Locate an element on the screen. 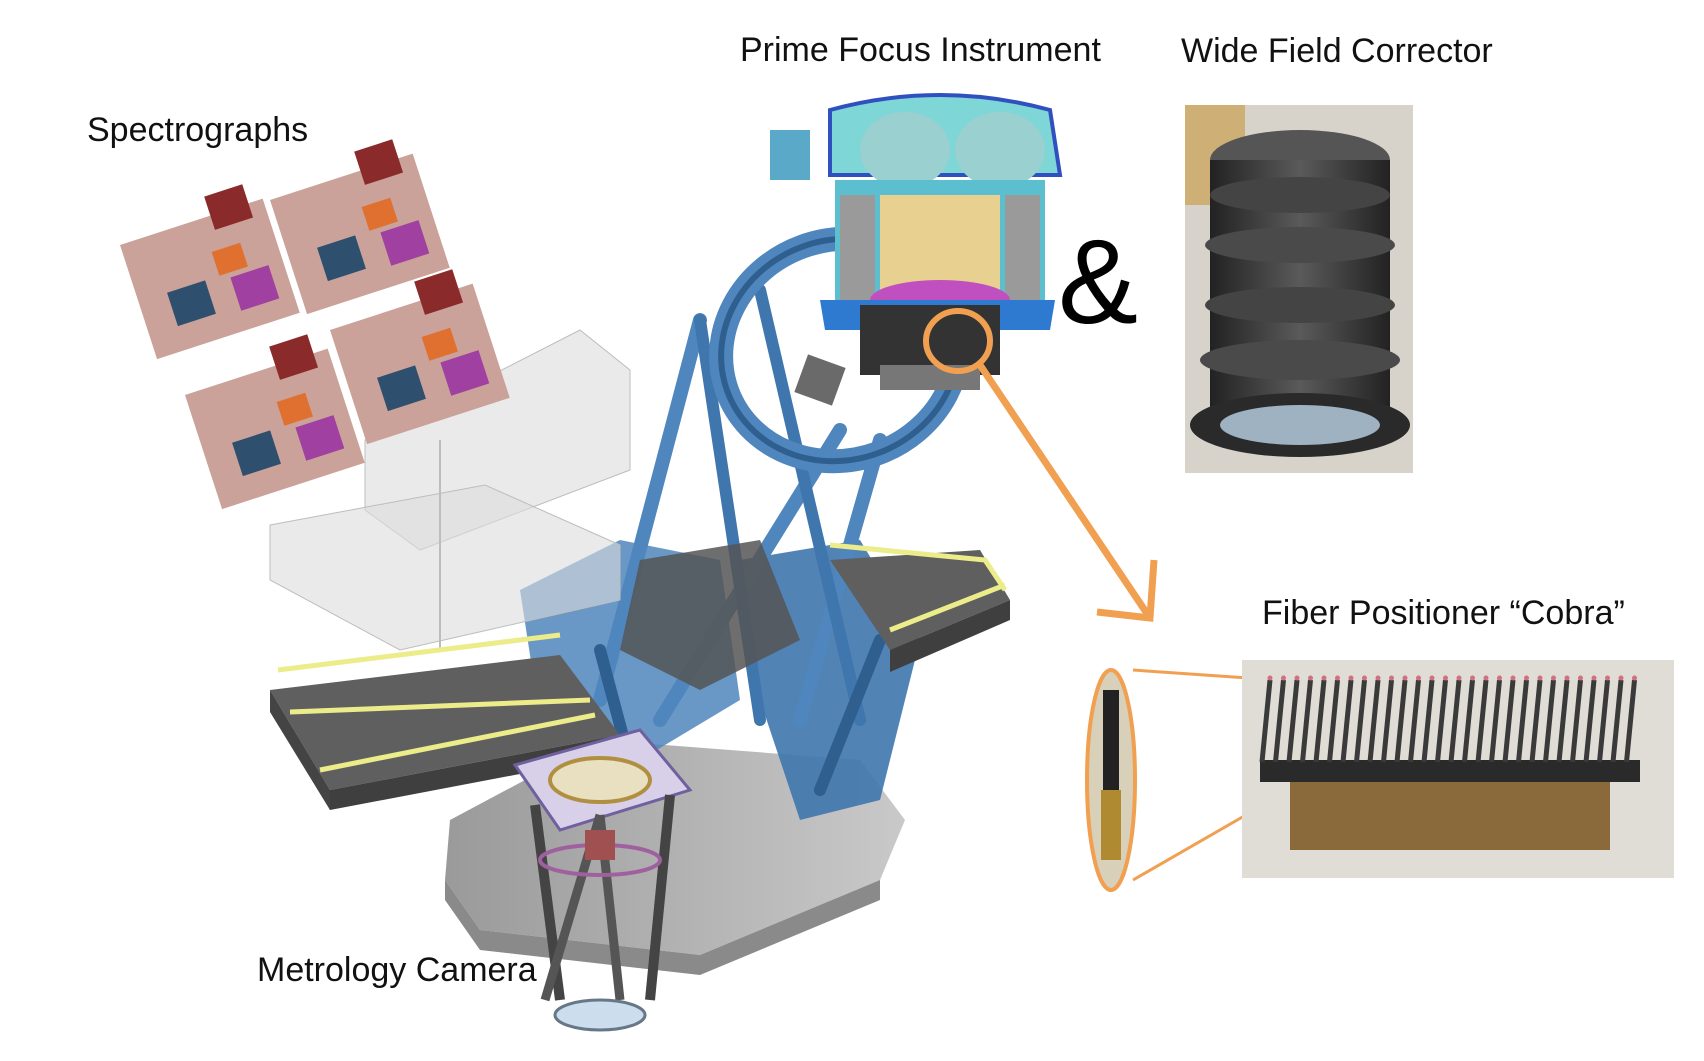  metrology-camera-illustration is located at coordinates (602, 880).